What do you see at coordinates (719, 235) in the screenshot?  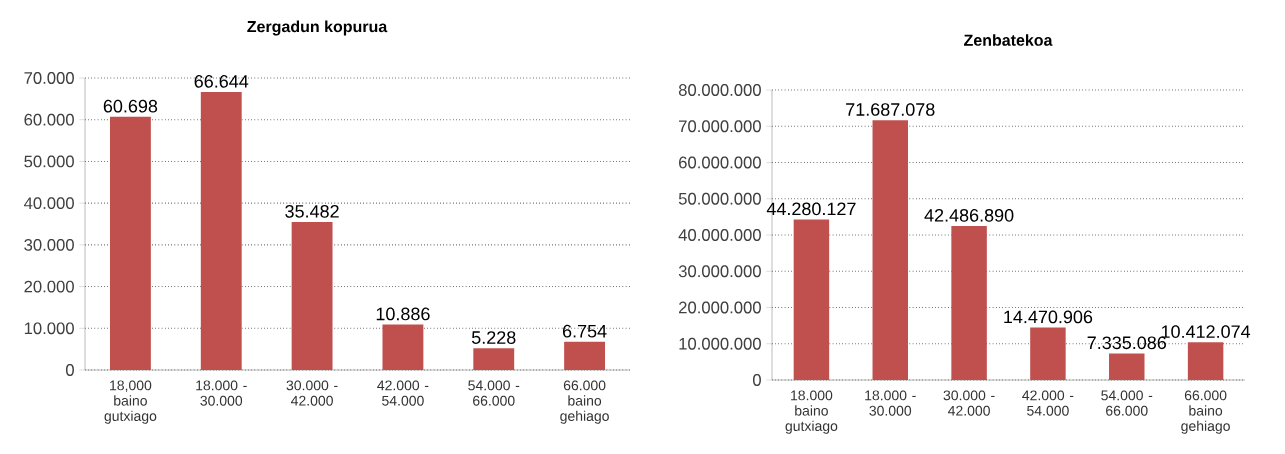 I see `y-tick-label: 40.000.000` at bounding box center [719, 235].